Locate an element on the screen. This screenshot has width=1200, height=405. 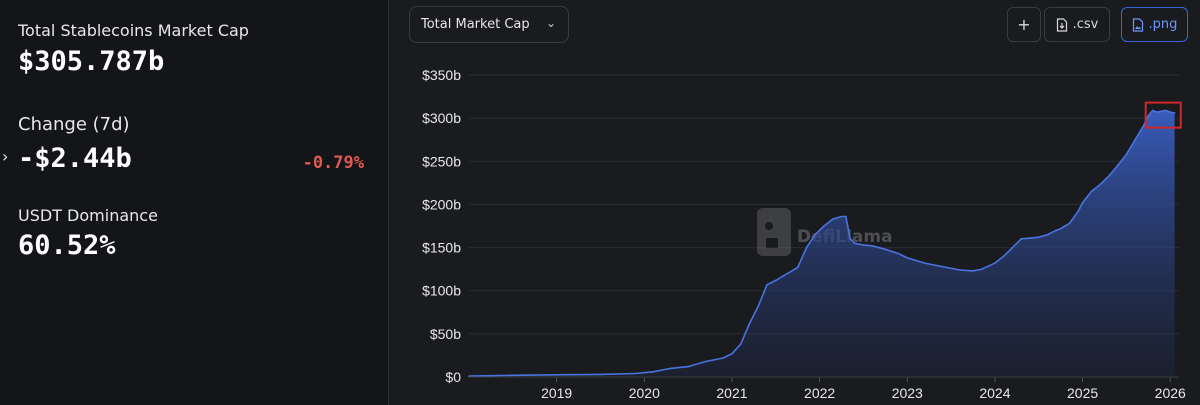
market-cap-value: $305.787b is located at coordinates (91, 61).